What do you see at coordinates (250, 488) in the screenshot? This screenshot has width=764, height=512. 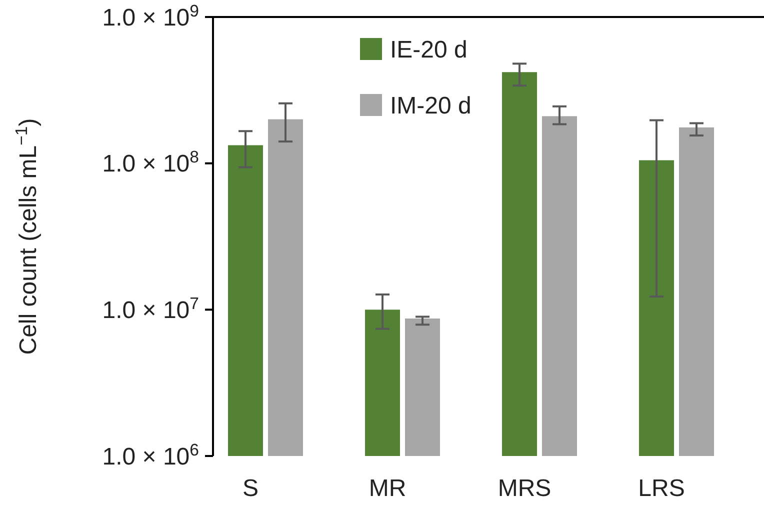 I see `x-tick-label: S` at bounding box center [250, 488].